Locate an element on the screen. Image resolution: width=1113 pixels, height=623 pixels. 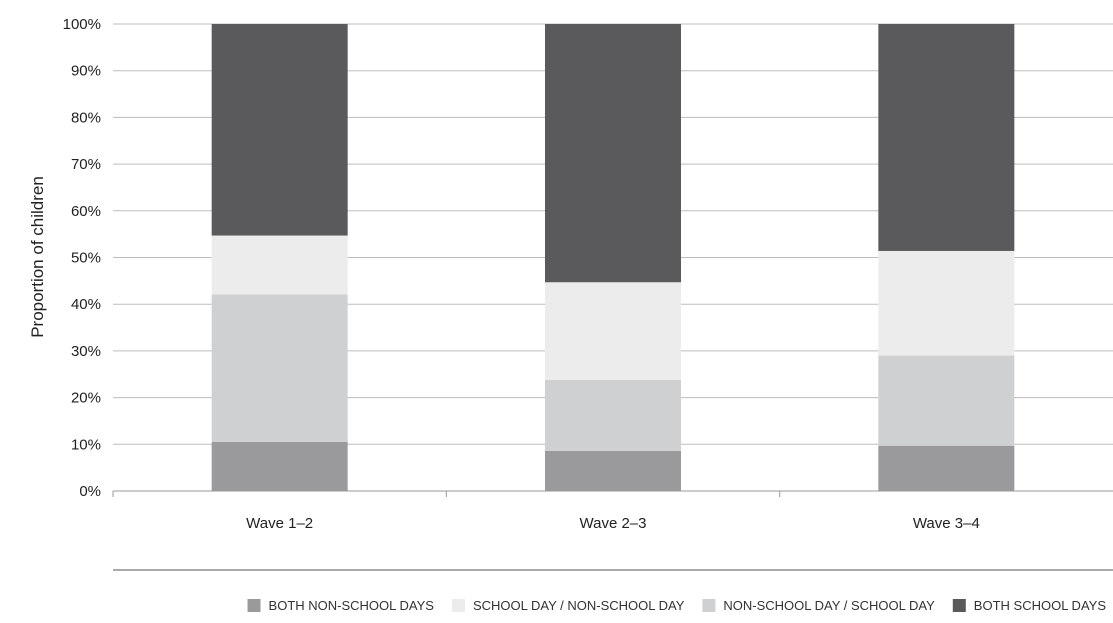
y-tick-label: 70% is located at coordinates (86, 164).